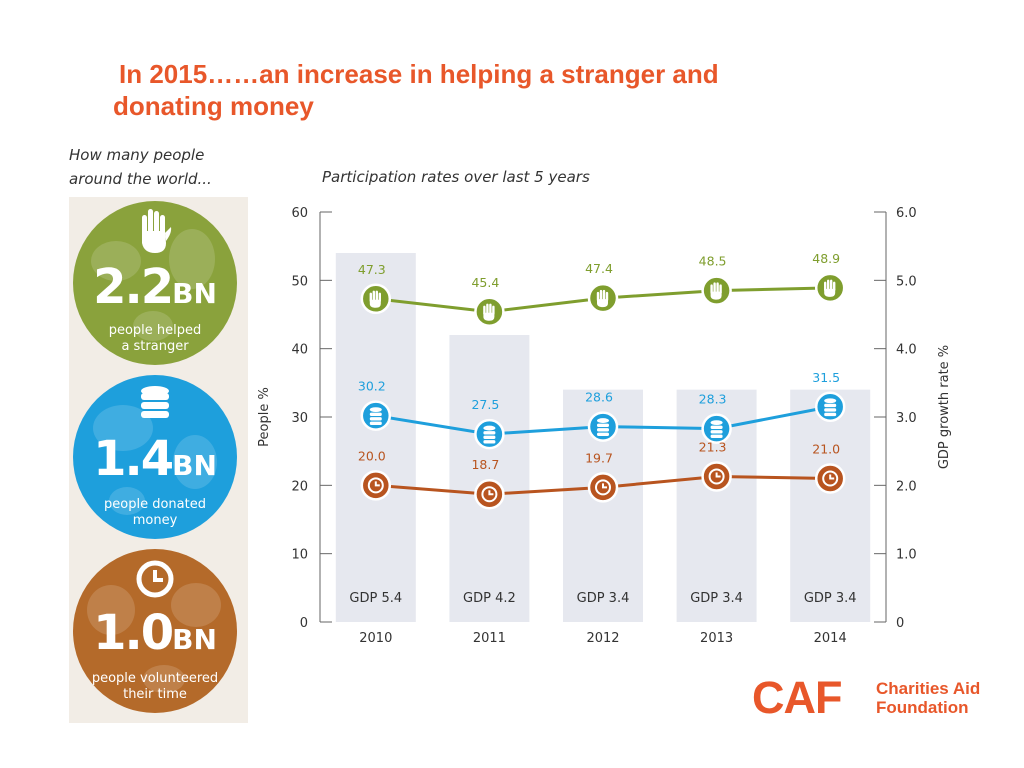  What do you see at coordinates (155, 512) in the screenshot?
I see `donated-money-caption: people donated money` at bounding box center [155, 512].